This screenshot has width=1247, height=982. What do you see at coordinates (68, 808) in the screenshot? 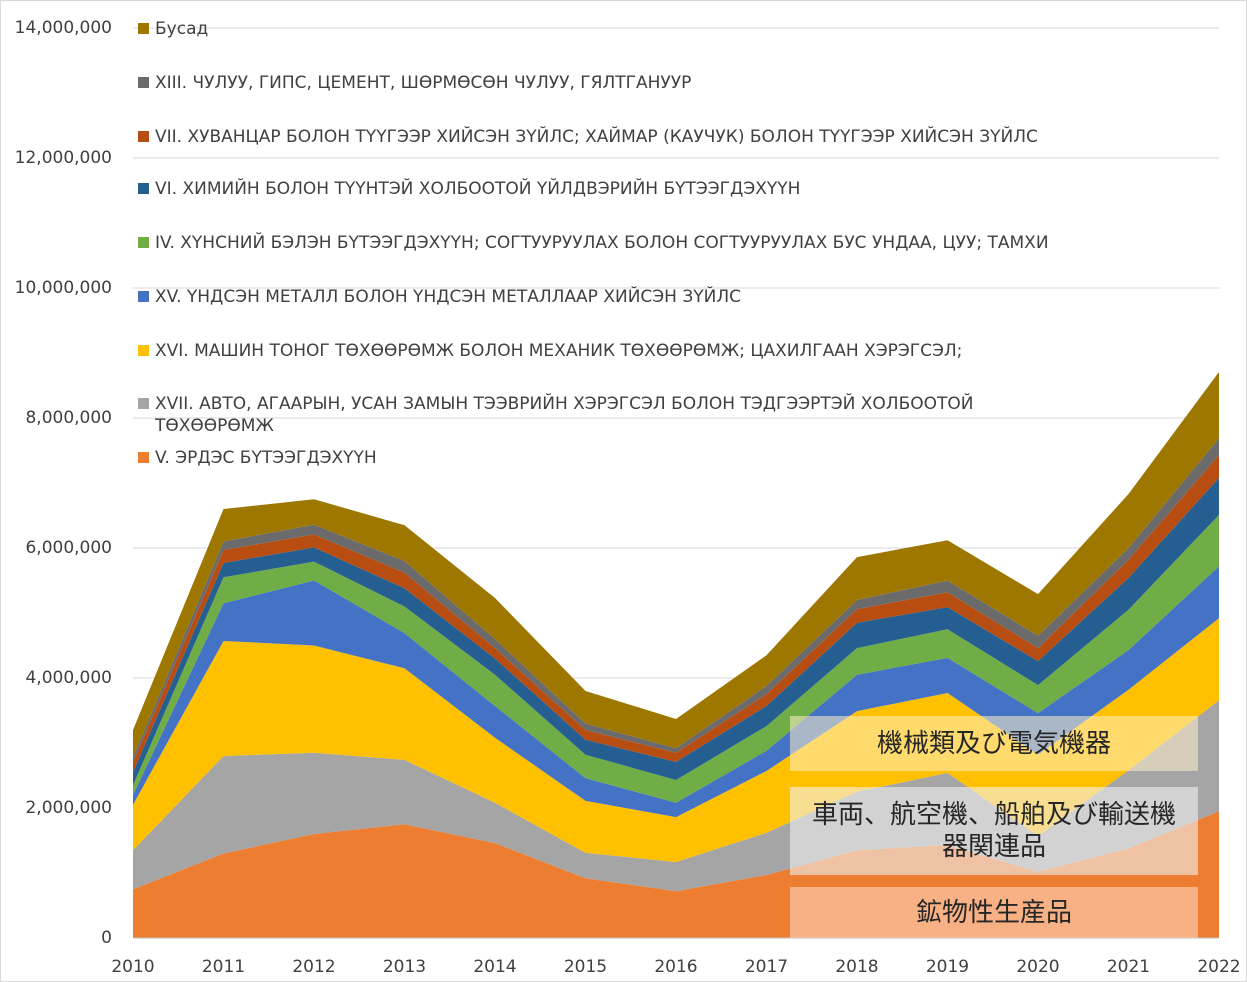
I see `y-tick-label: 2,000,000` at bounding box center [68, 808].